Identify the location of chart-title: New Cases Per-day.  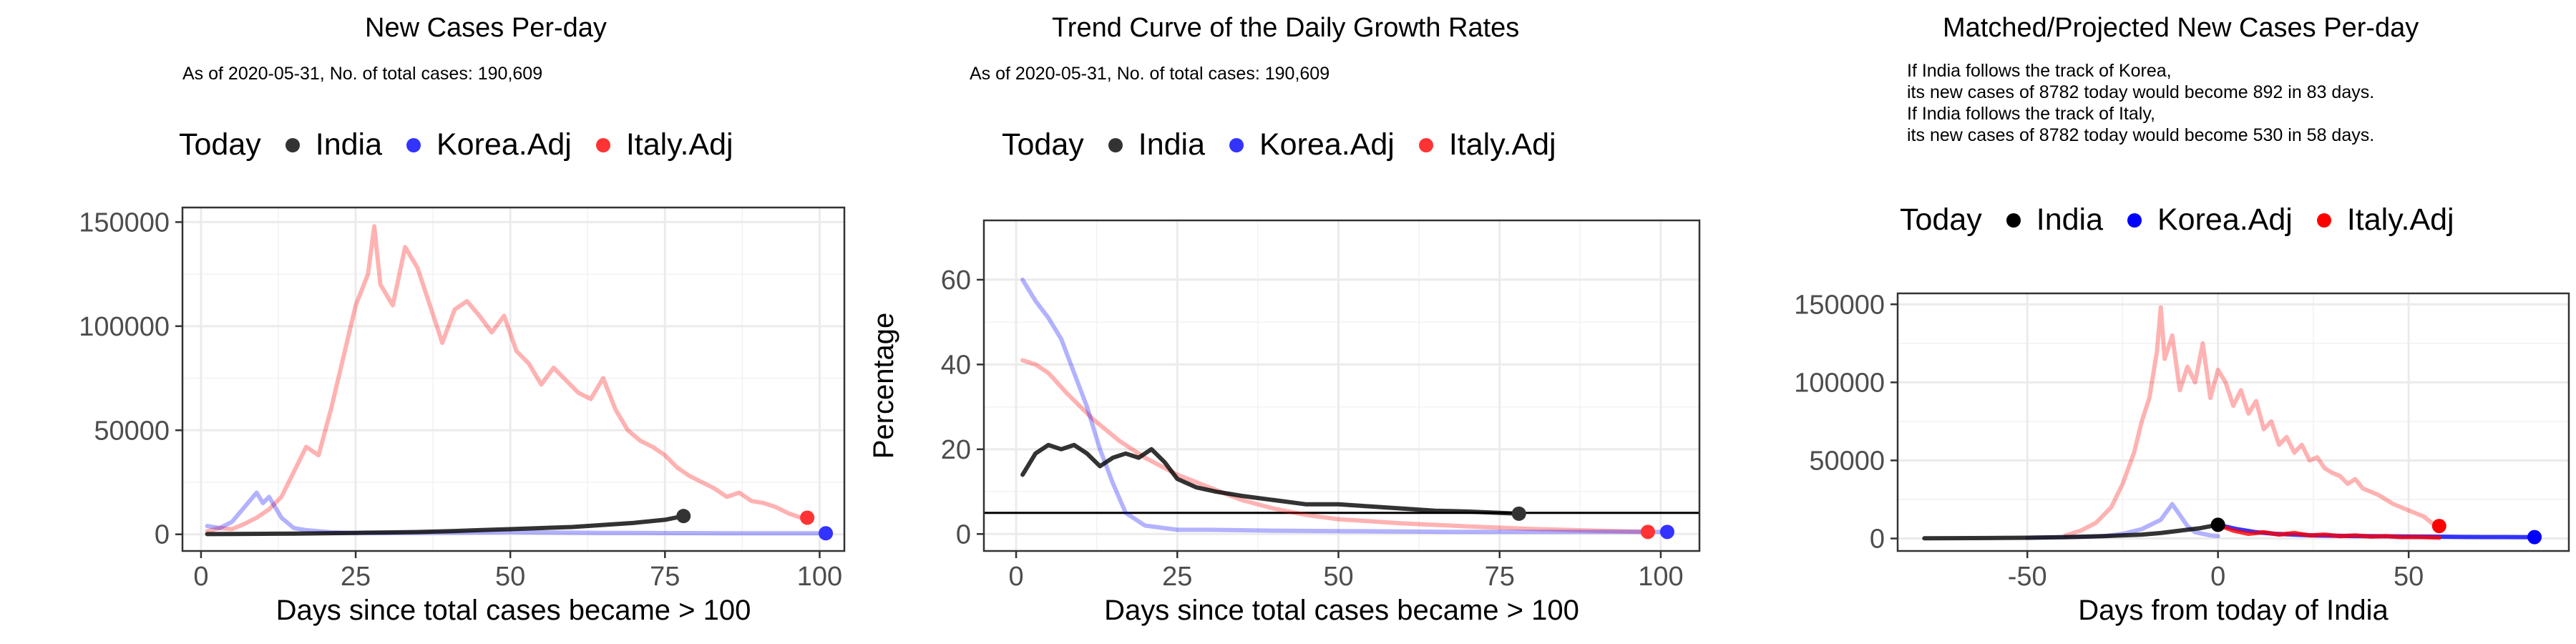
(486, 28).